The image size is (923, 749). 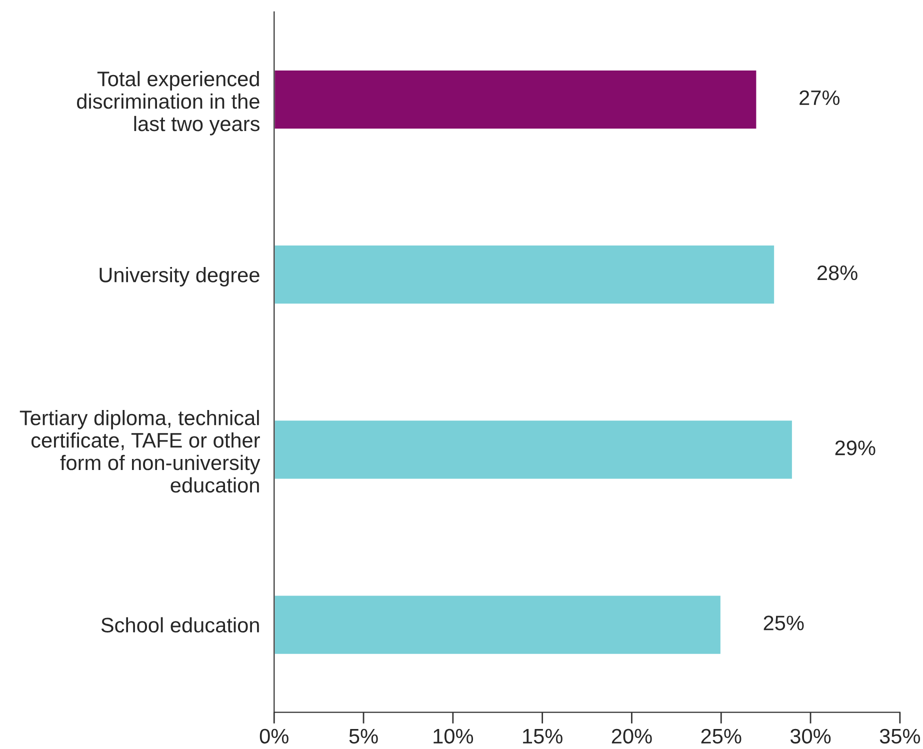 I want to click on x-tick-label: 35%, so click(x=900, y=736).